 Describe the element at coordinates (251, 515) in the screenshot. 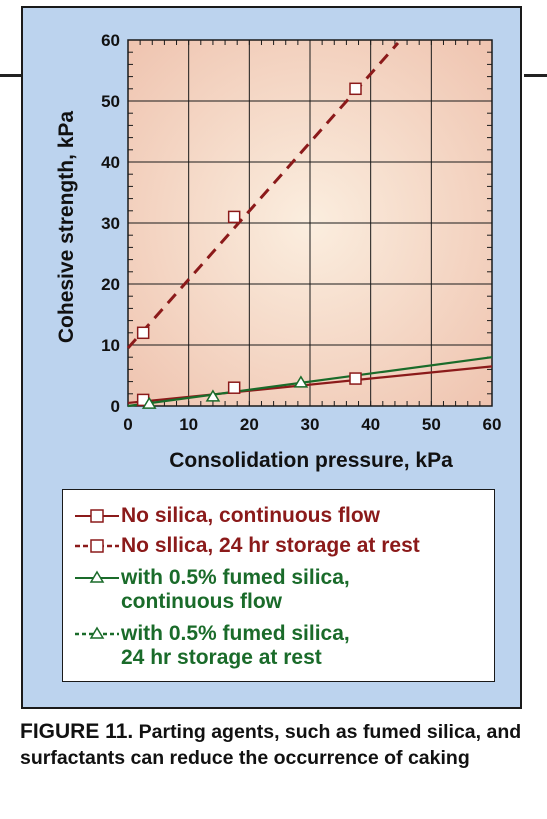

I see `legend-label: No silica, continuous flow` at that location.